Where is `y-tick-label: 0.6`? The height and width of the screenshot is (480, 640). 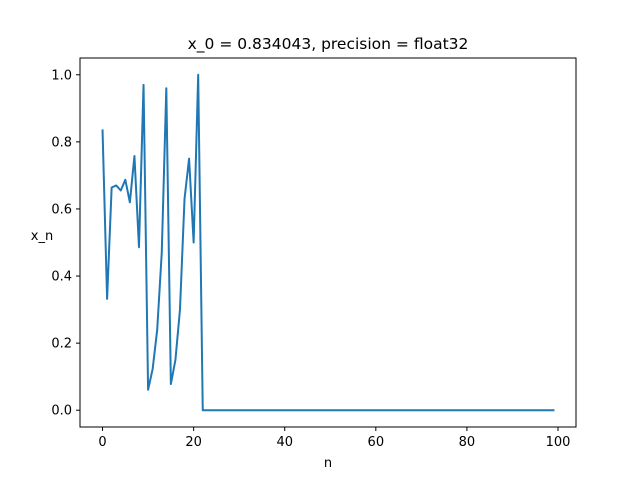 y-tick-label: 0.6 is located at coordinates (61, 209).